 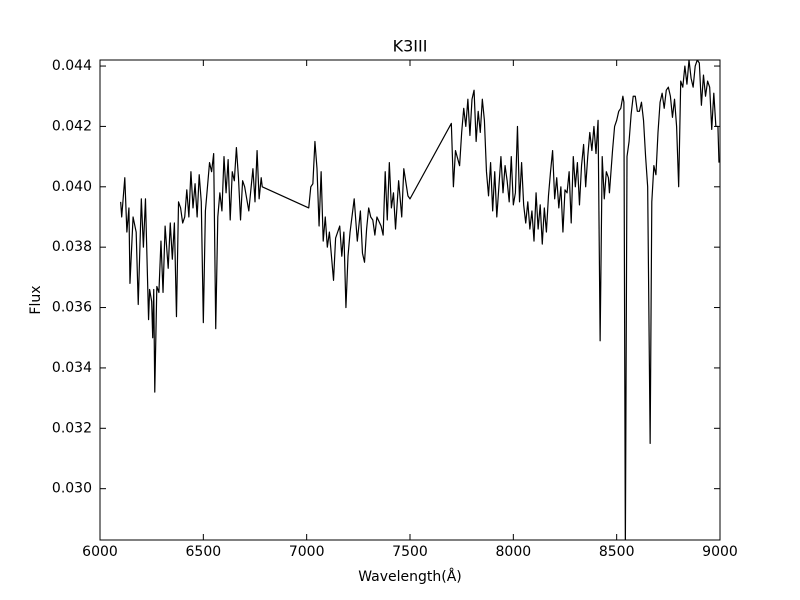 I want to click on chart-title: K3III, so click(x=410, y=46).